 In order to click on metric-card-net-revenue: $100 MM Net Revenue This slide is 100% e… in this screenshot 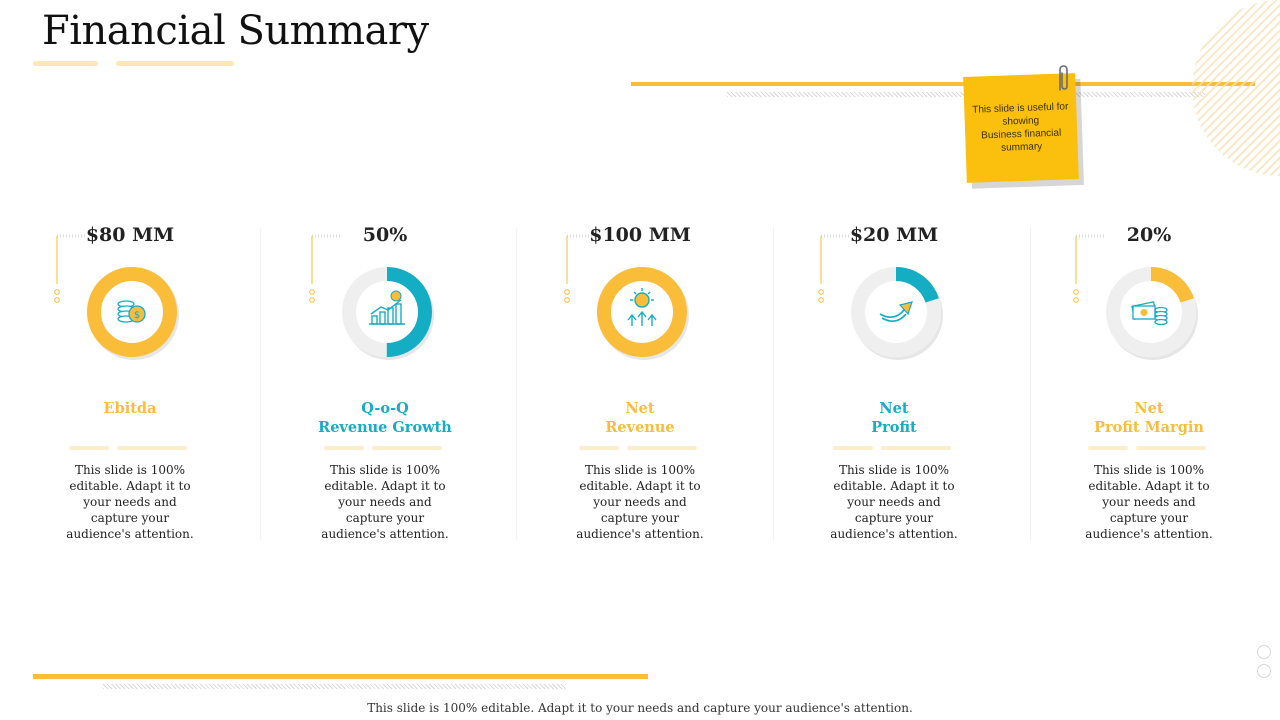, I will do `click(640, 387)`.